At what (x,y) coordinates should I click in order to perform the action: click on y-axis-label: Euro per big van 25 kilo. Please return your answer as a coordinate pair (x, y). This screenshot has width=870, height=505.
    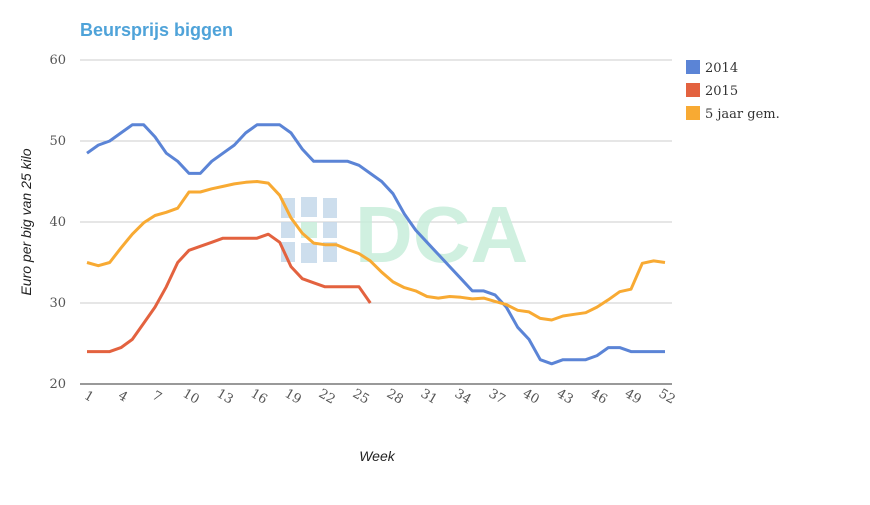
    Looking at the image, I should click on (26, 221).